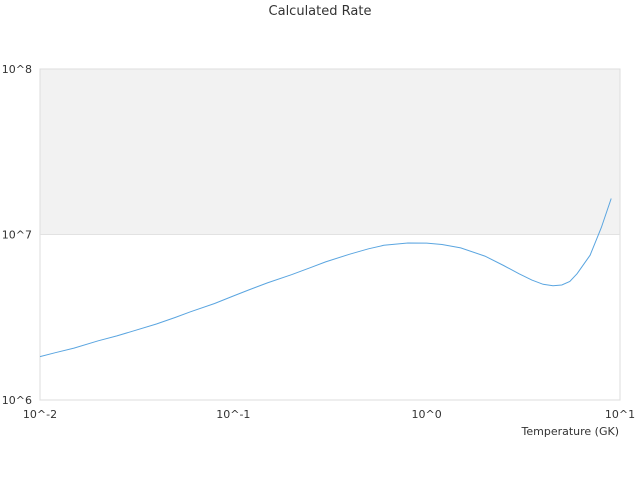 This screenshot has width=640, height=480. I want to click on x-tick-label: 10^-2, so click(40, 414).